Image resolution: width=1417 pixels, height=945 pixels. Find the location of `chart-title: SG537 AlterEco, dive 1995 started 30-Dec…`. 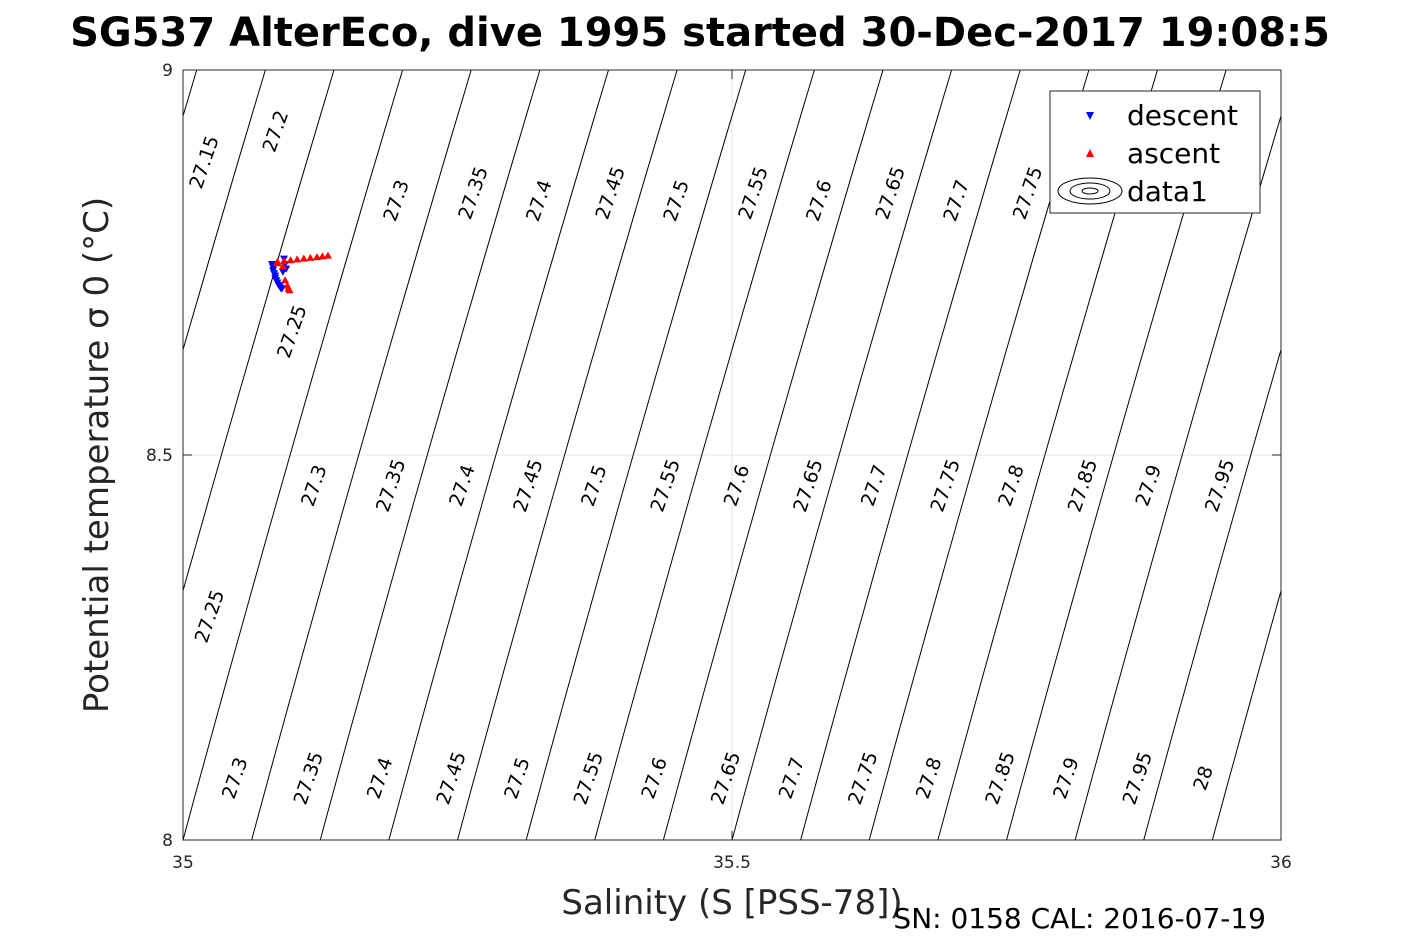

chart-title: SG537 AlterEco, dive 1995 started 30-Dec… is located at coordinates (700, 33).